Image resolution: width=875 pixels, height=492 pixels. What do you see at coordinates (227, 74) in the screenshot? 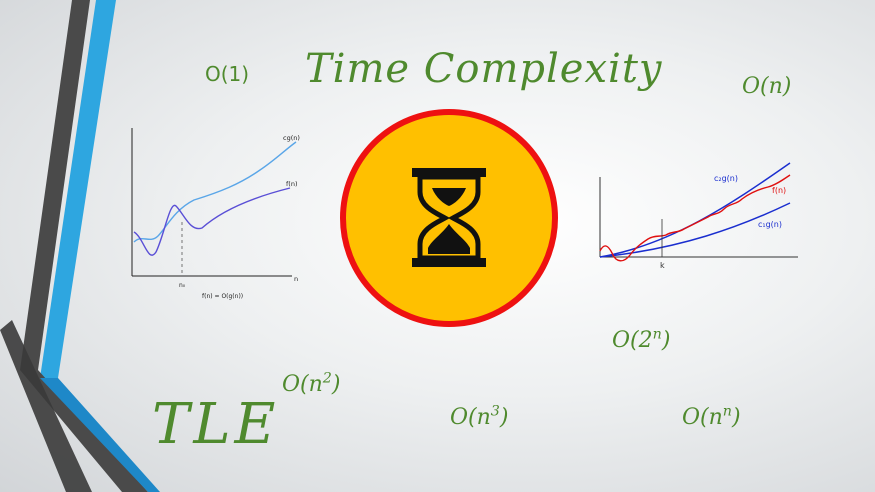
I see `notation-o1: O(1)` at bounding box center [227, 74].